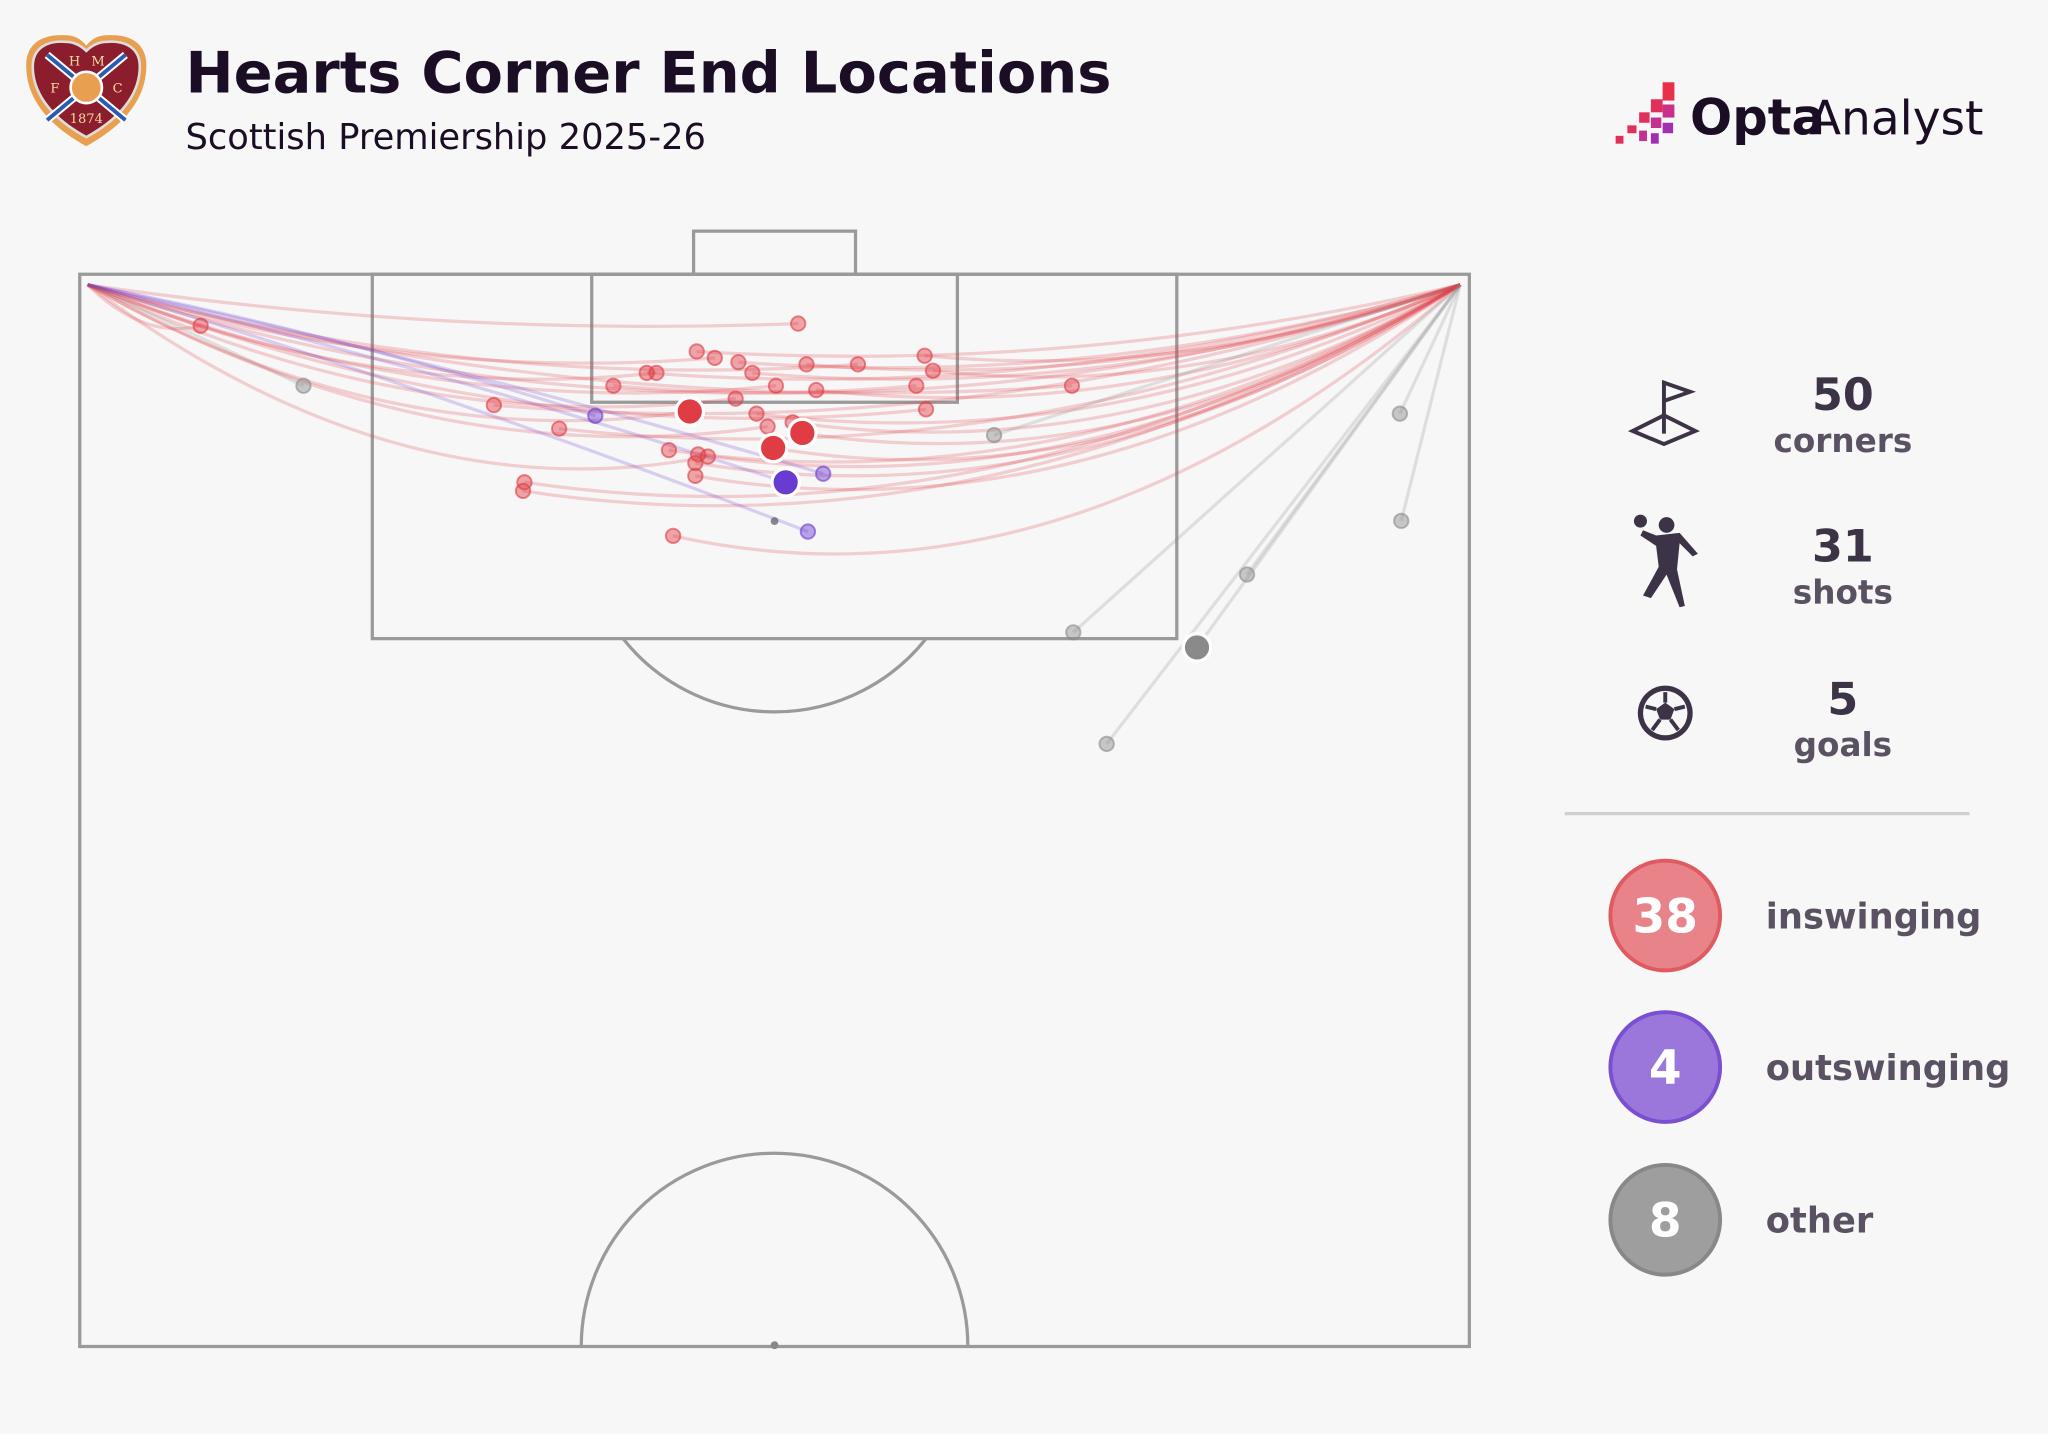 The image size is (2048, 1434). Describe the element at coordinates (1842, 699) in the screenshot. I see `stat-value: 5` at that location.